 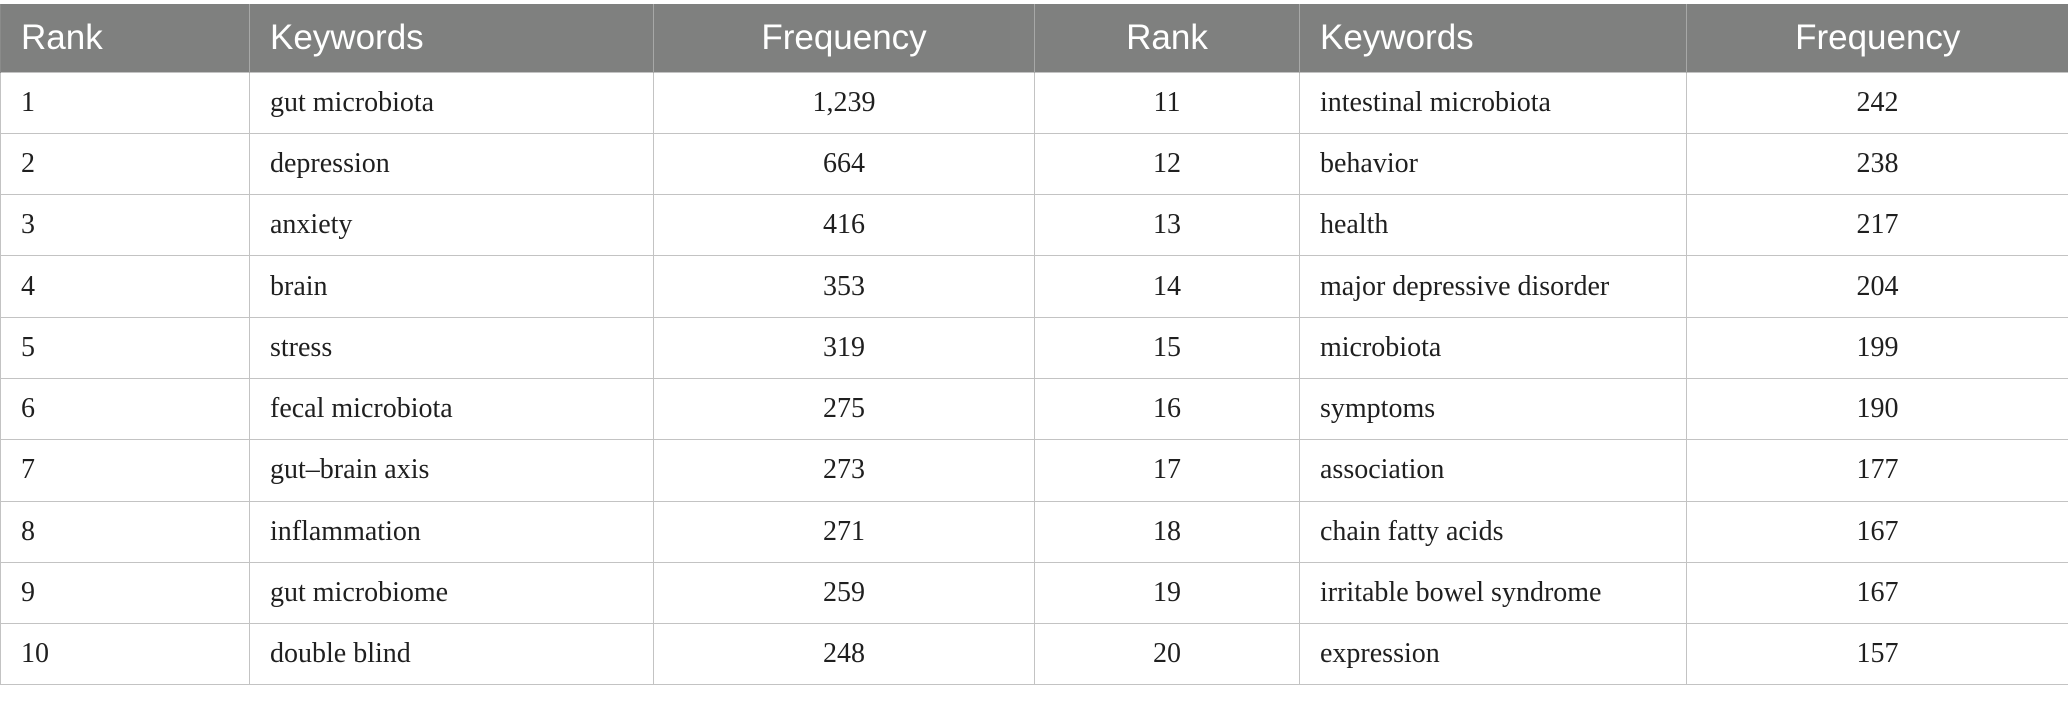 What do you see at coordinates (125, 593) in the screenshot?
I see `rank-left-cell: 9` at bounding box center [125, 593].